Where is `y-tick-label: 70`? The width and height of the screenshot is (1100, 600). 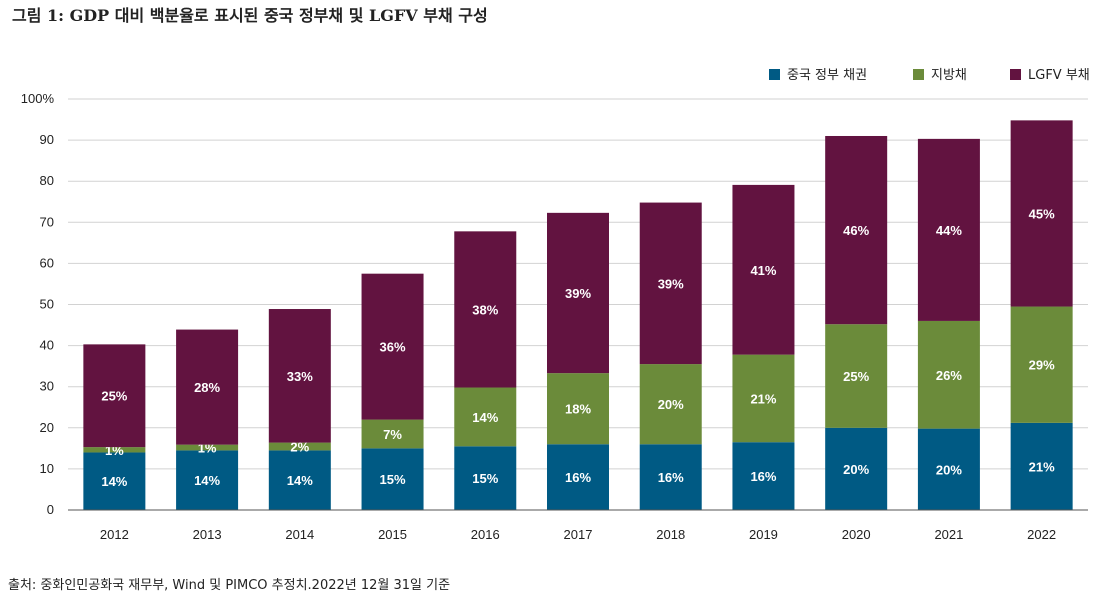 y-tick-label: 70 is located at coordinates (47, 221).